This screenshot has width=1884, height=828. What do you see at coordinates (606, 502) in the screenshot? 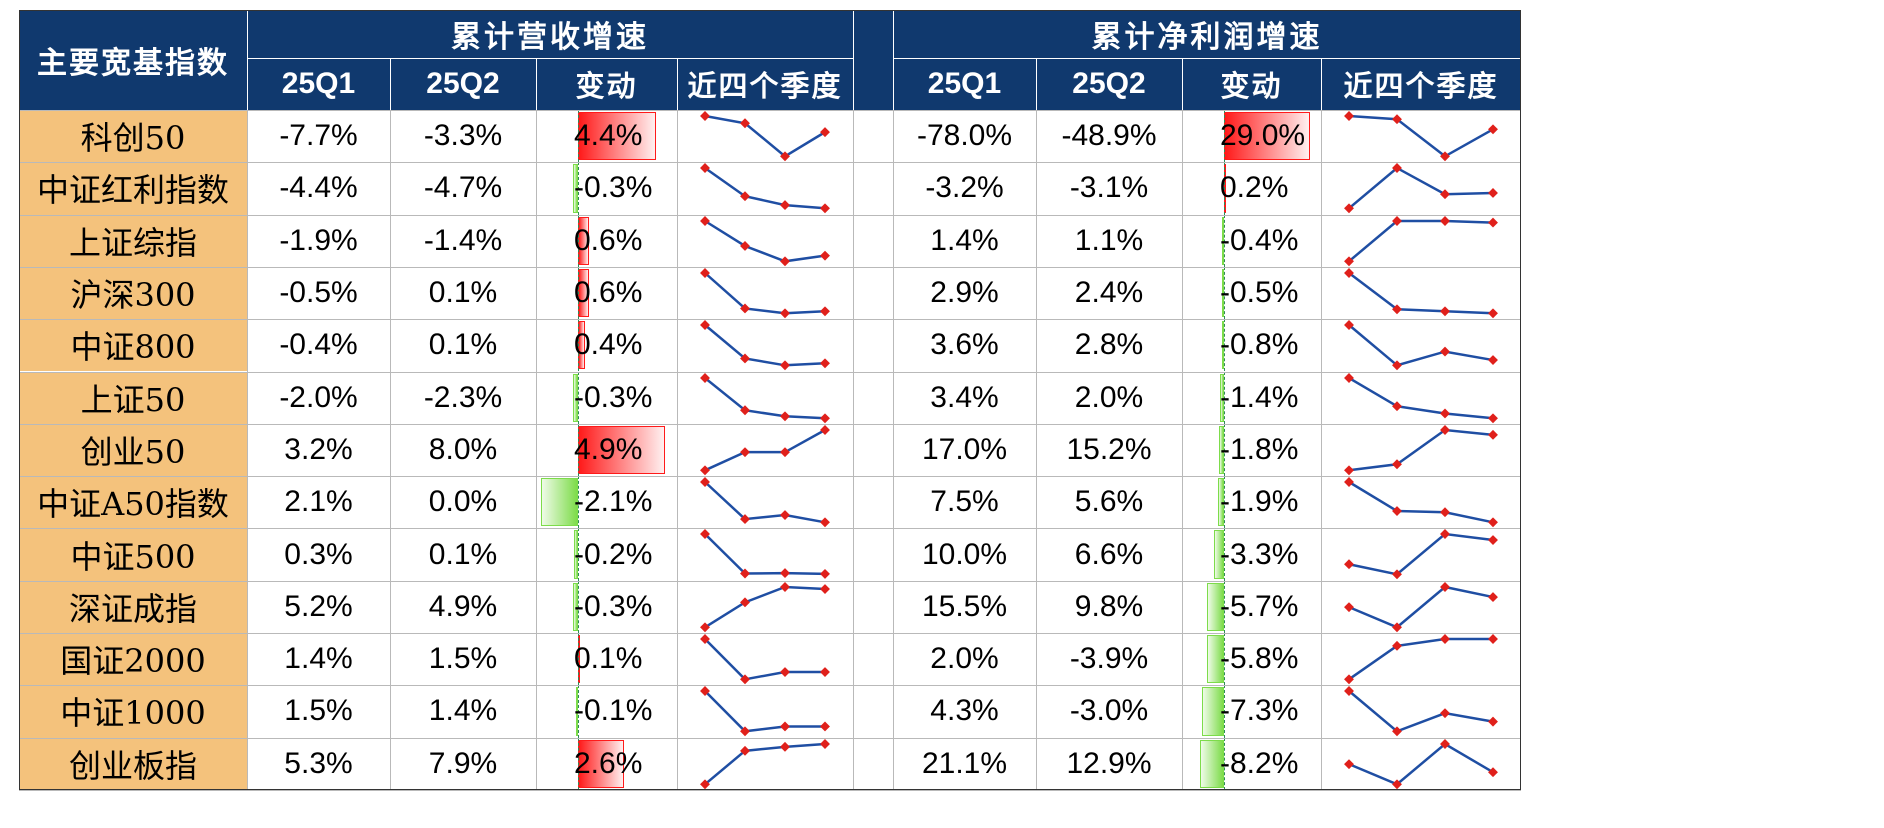
I see `revenue-change-cell: -2.1%` at bounding box center [606, 502].